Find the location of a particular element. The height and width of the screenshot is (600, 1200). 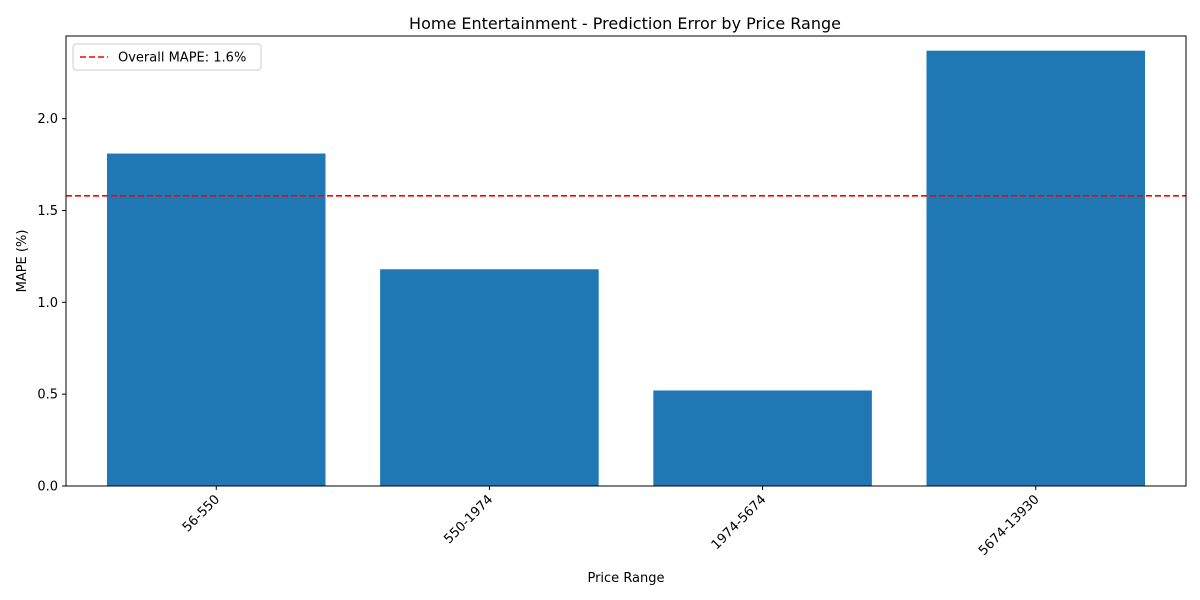

x-tick-label: 56-550 is located at coordinates (201, 513).